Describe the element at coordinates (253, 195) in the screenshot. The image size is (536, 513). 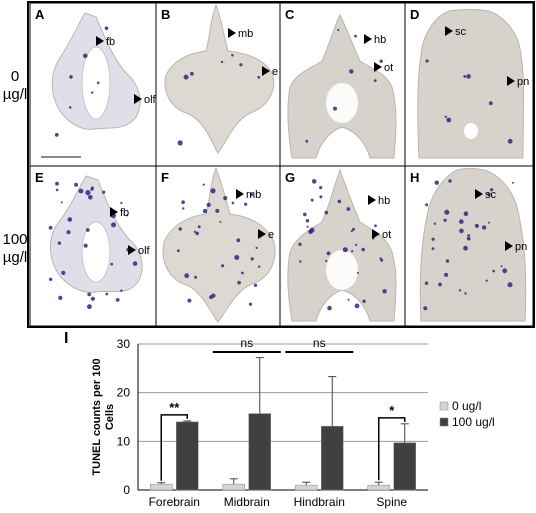
I see `structure-label: mb` at that location.